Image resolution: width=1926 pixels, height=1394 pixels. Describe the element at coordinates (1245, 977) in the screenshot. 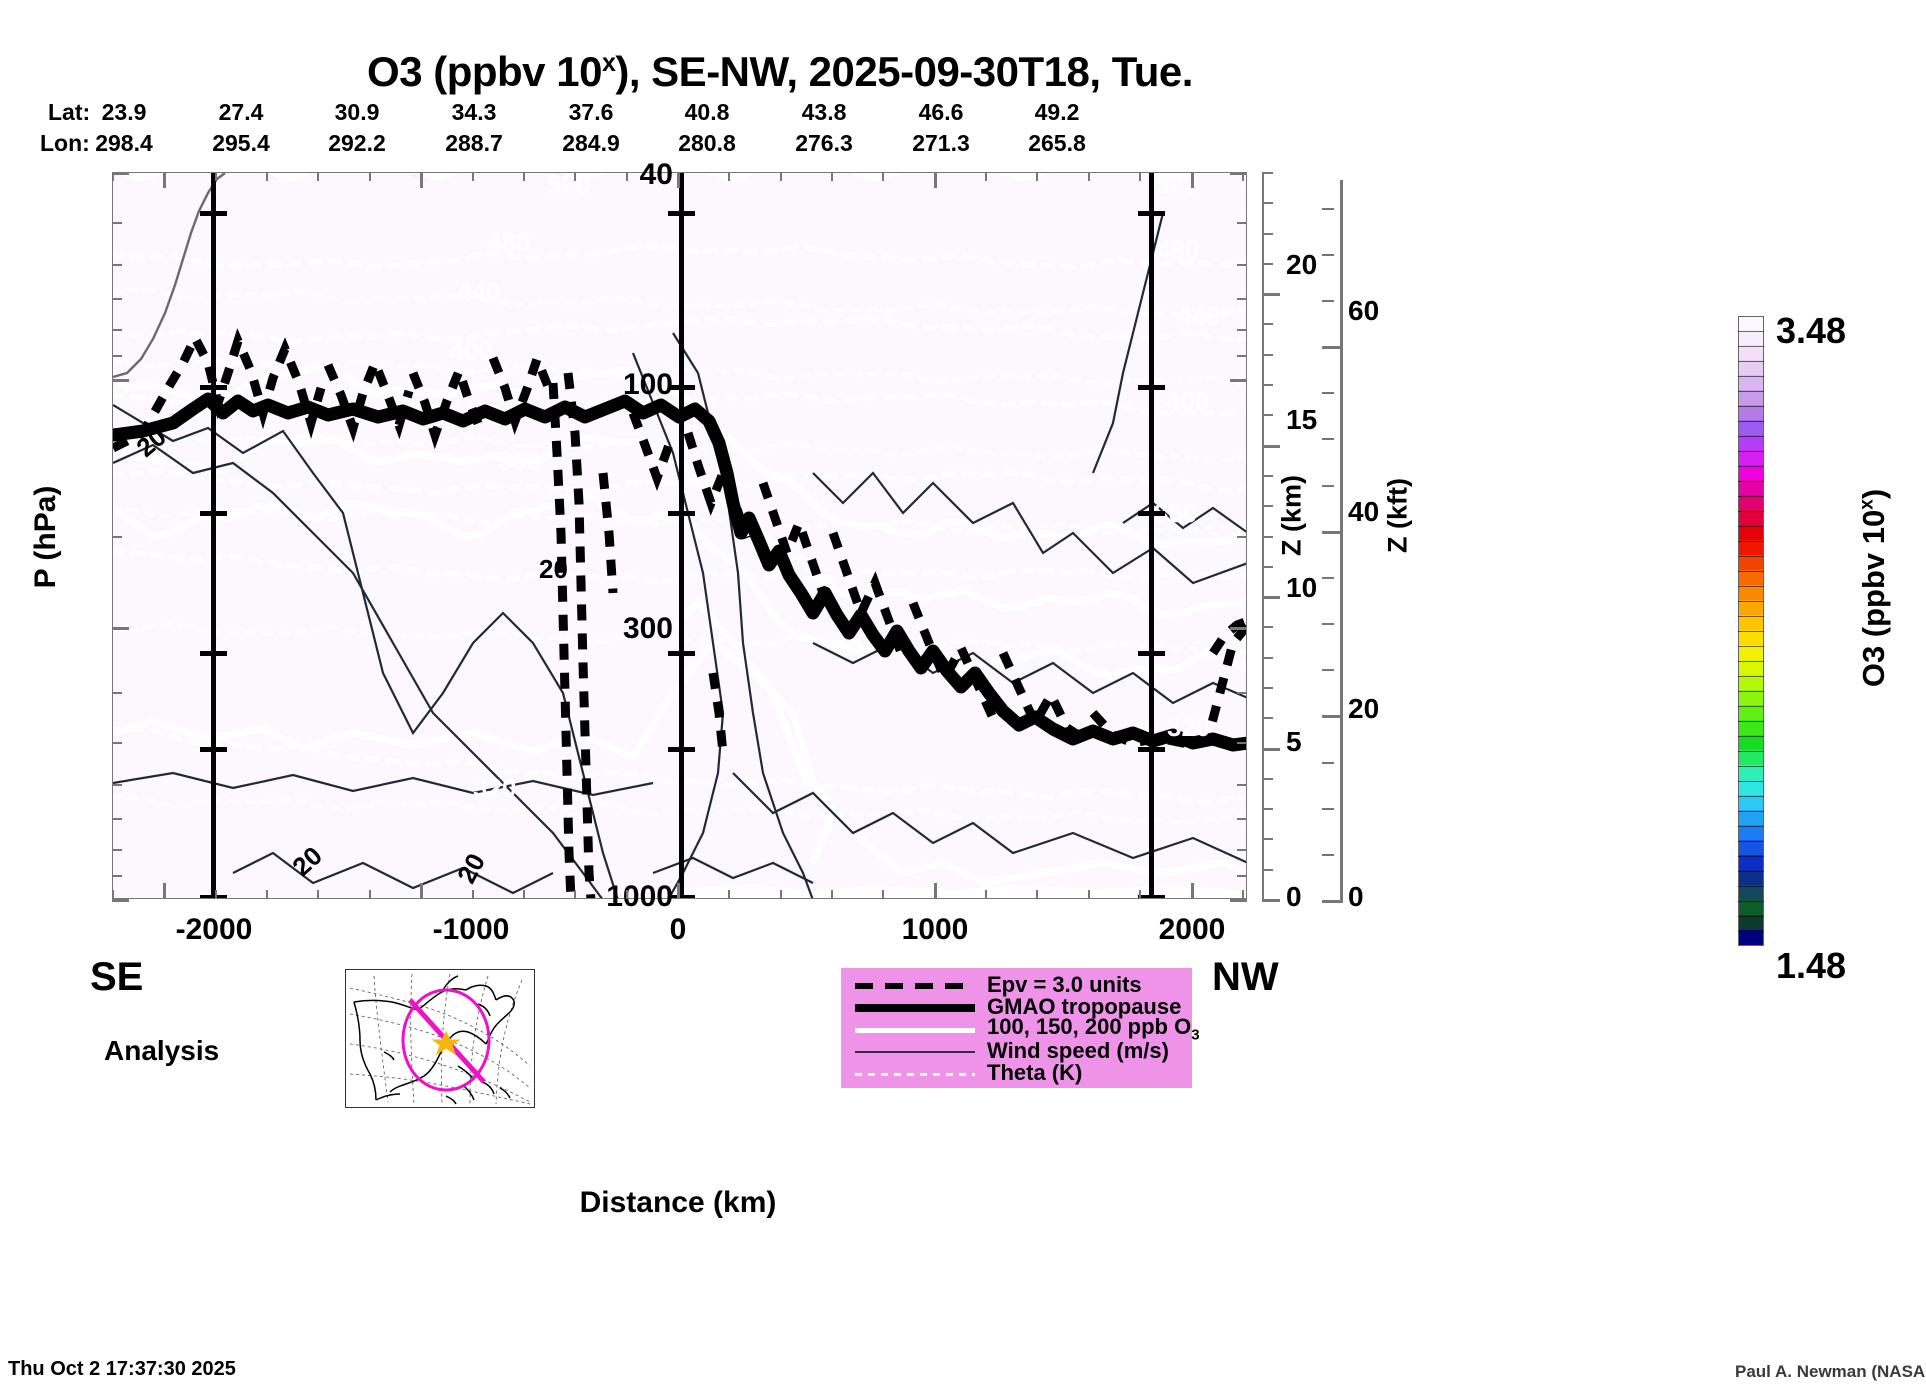

I see `nw-direction-label: NW` at that location.